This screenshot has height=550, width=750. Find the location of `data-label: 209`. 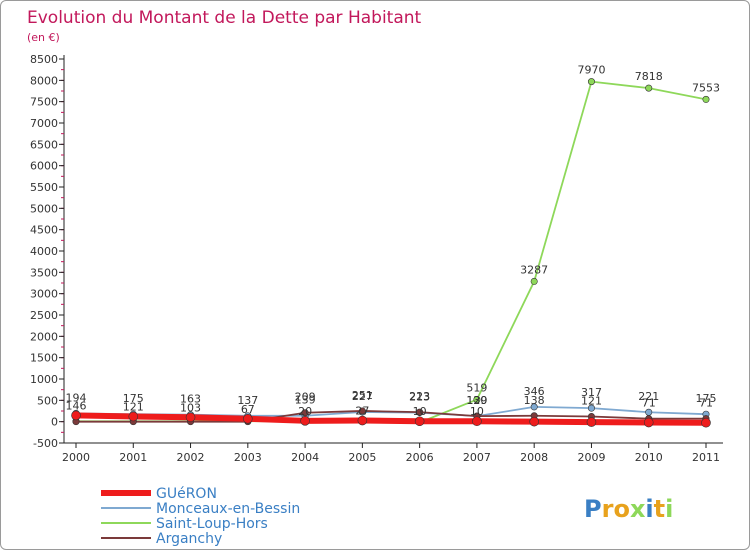

data-label: 209 is located at coordinates (305, 397).